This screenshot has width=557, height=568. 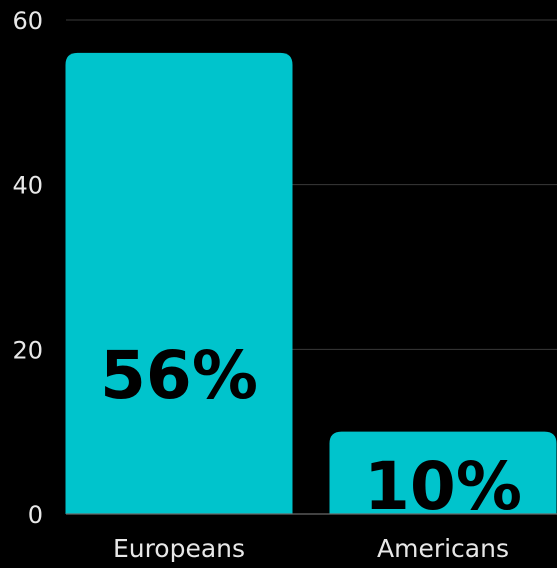 What do you see at coordinates (27, 350) in the screenshot?
I see `y-tick-label: 20` at bounding box center [27, 350].